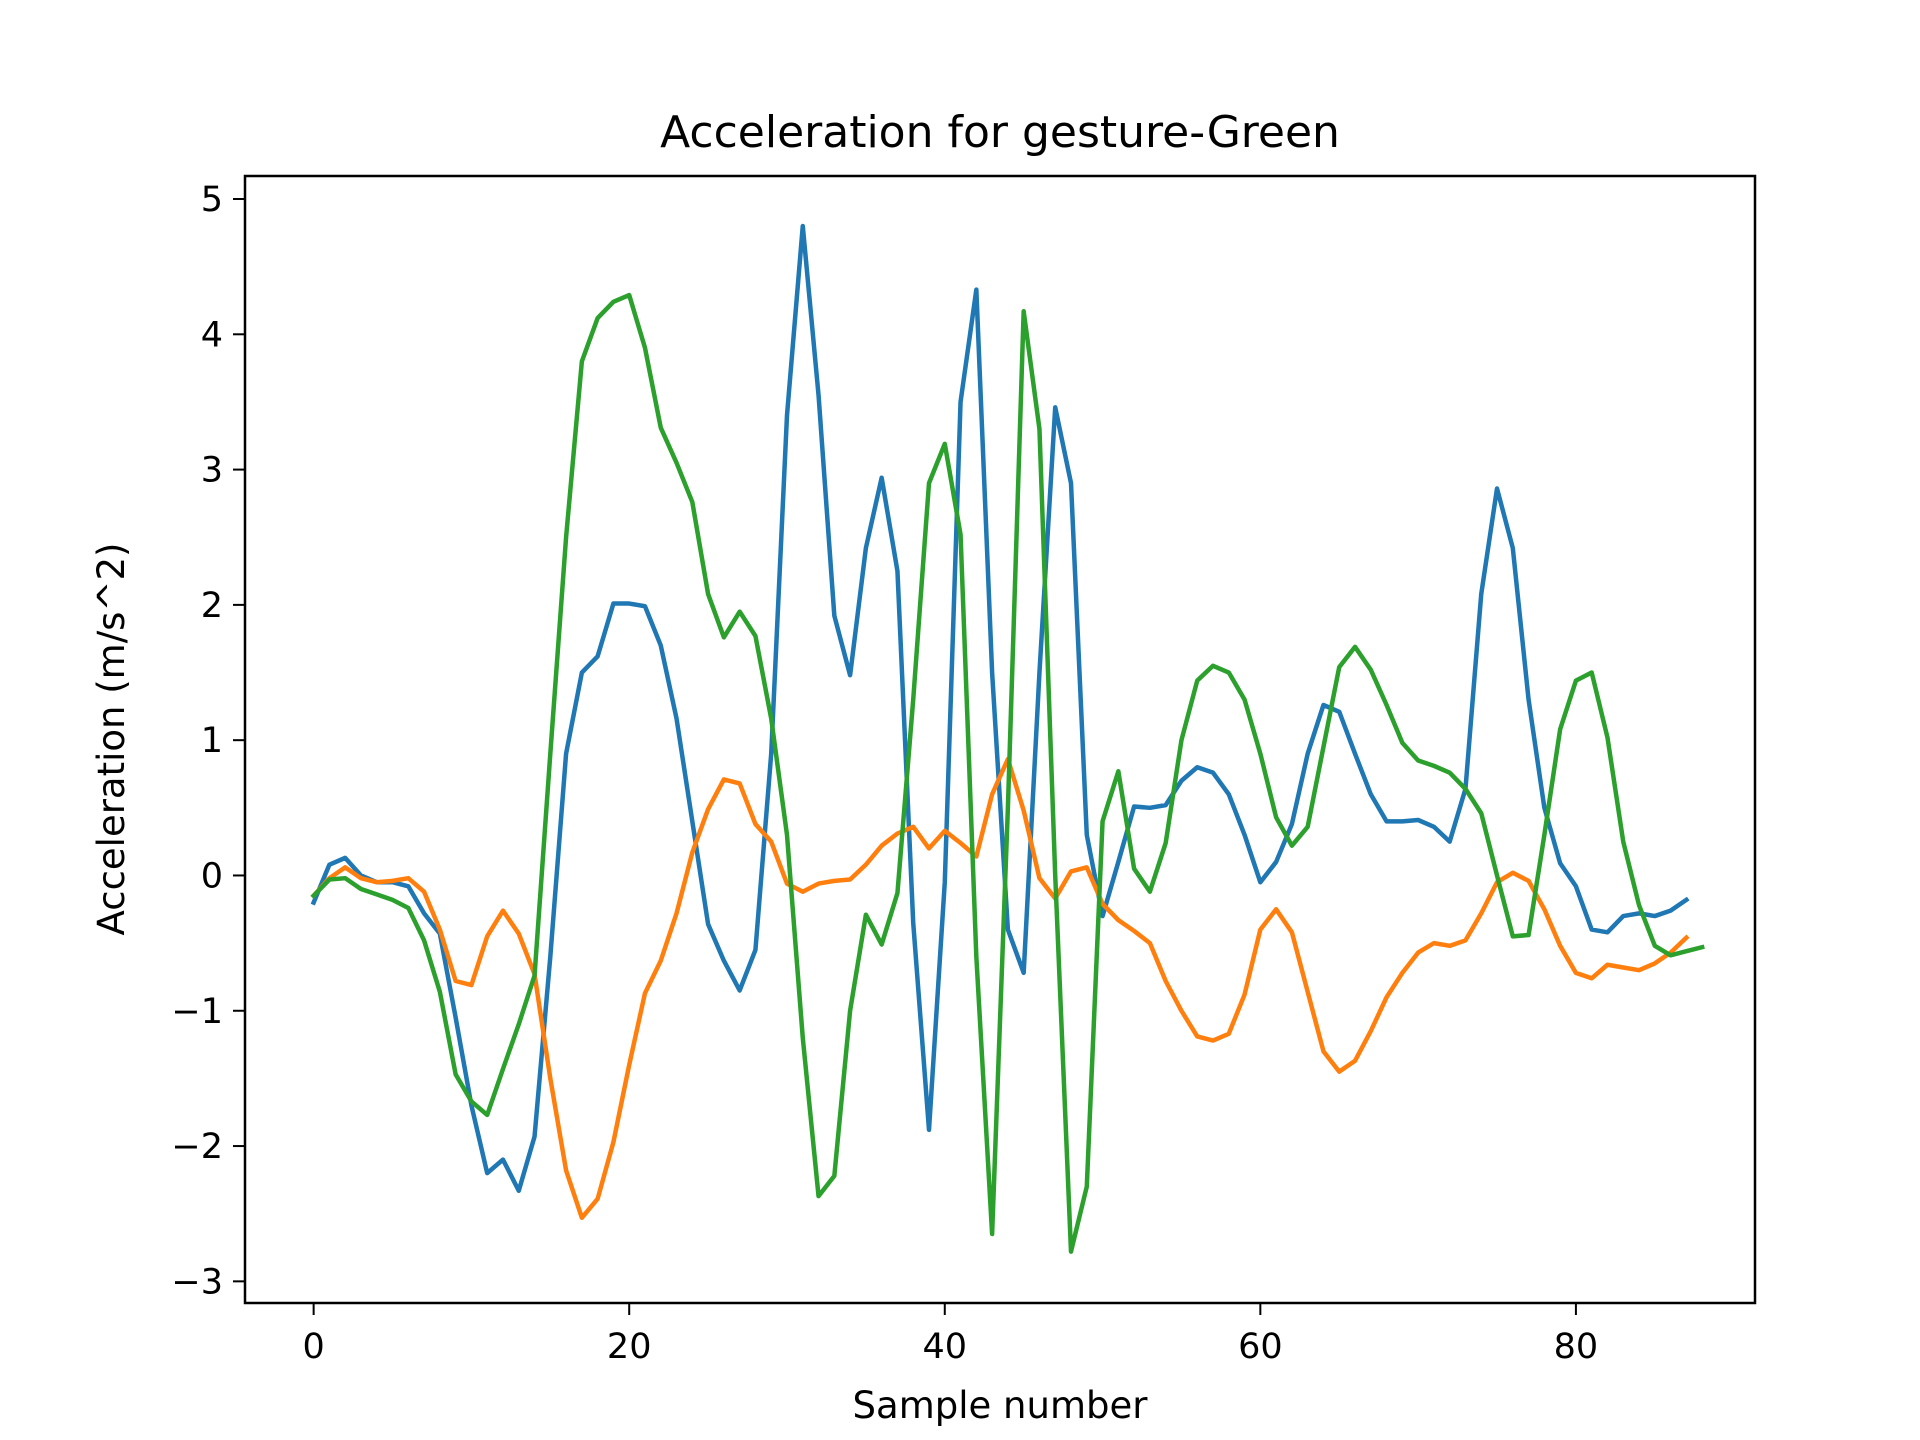 The width and height of the screenshot is (1920, 1440). Describe the element at coordinates (212, 876) in the screenshot. I see `y-tick-label: 0` at that location.